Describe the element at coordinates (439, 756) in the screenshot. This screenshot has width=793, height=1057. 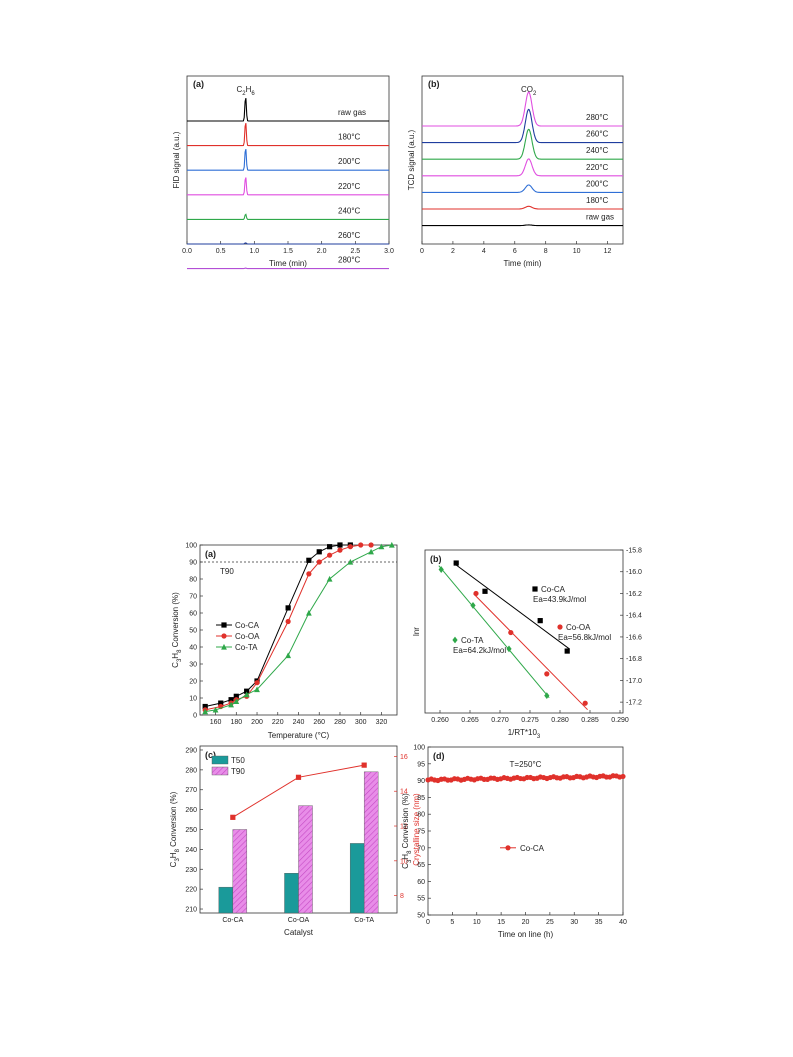
I see `panel-label: (d)` at that location.